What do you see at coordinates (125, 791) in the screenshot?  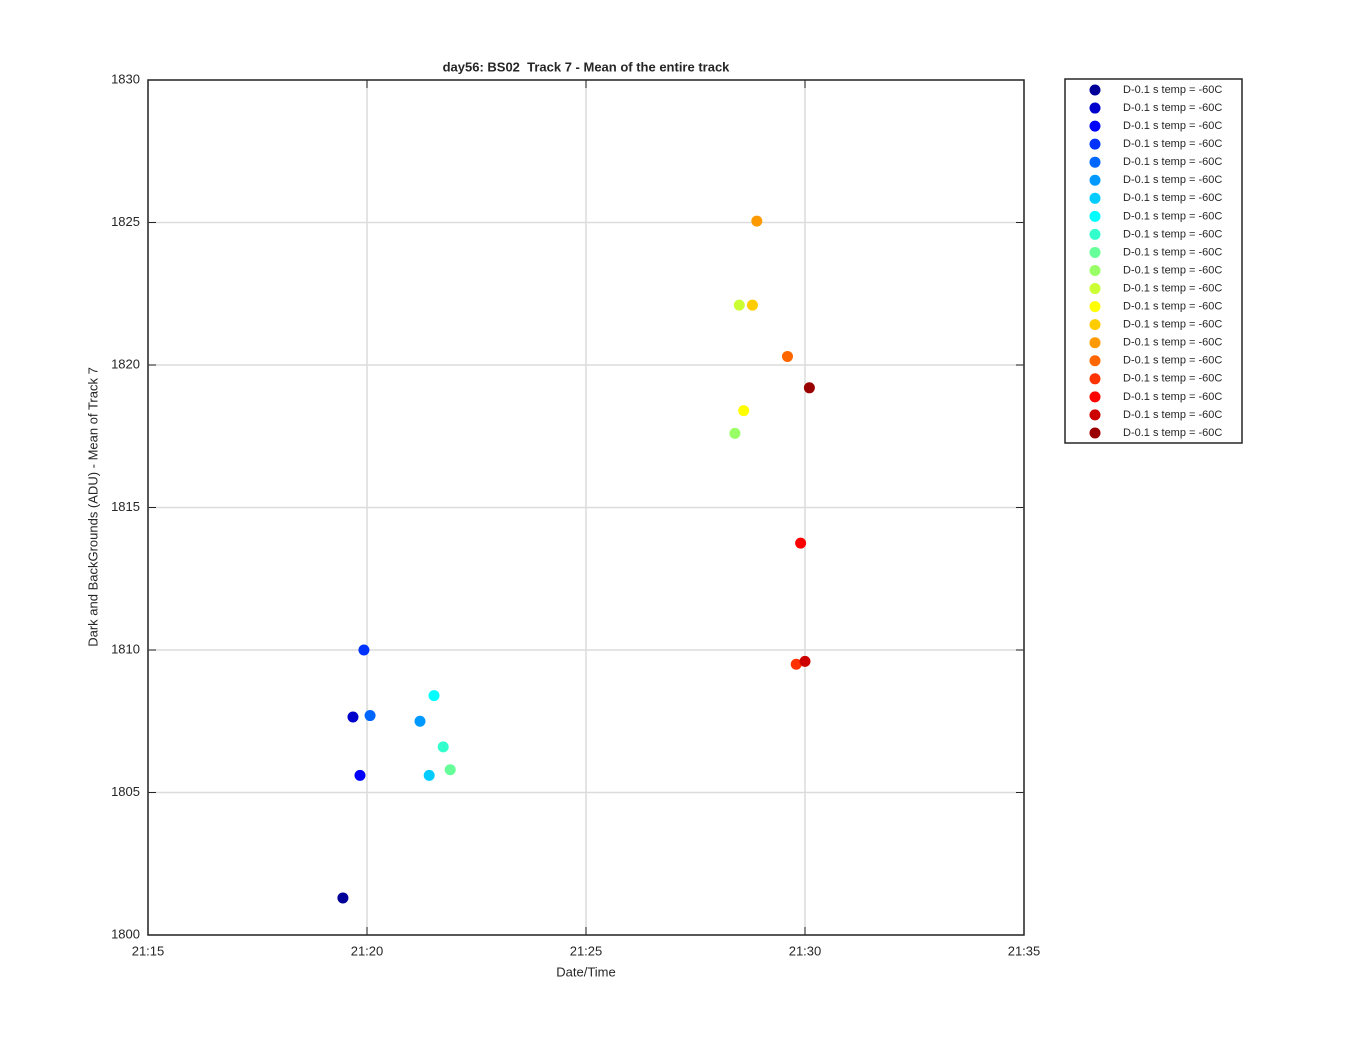 I see `y-tick-label: 1805` at bounding box center [125, 791].